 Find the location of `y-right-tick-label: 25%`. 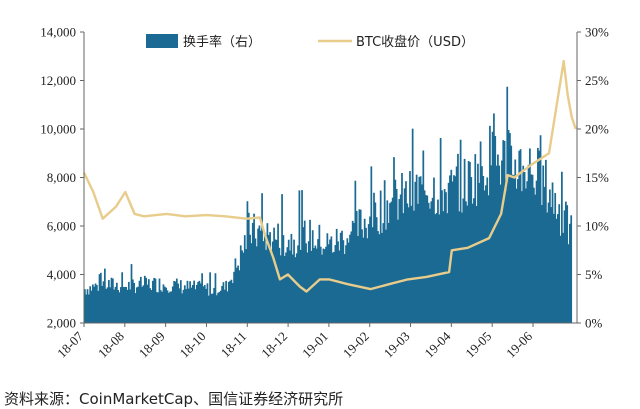

y-right-tick-label: 25% is located at coordinates (597, 80).